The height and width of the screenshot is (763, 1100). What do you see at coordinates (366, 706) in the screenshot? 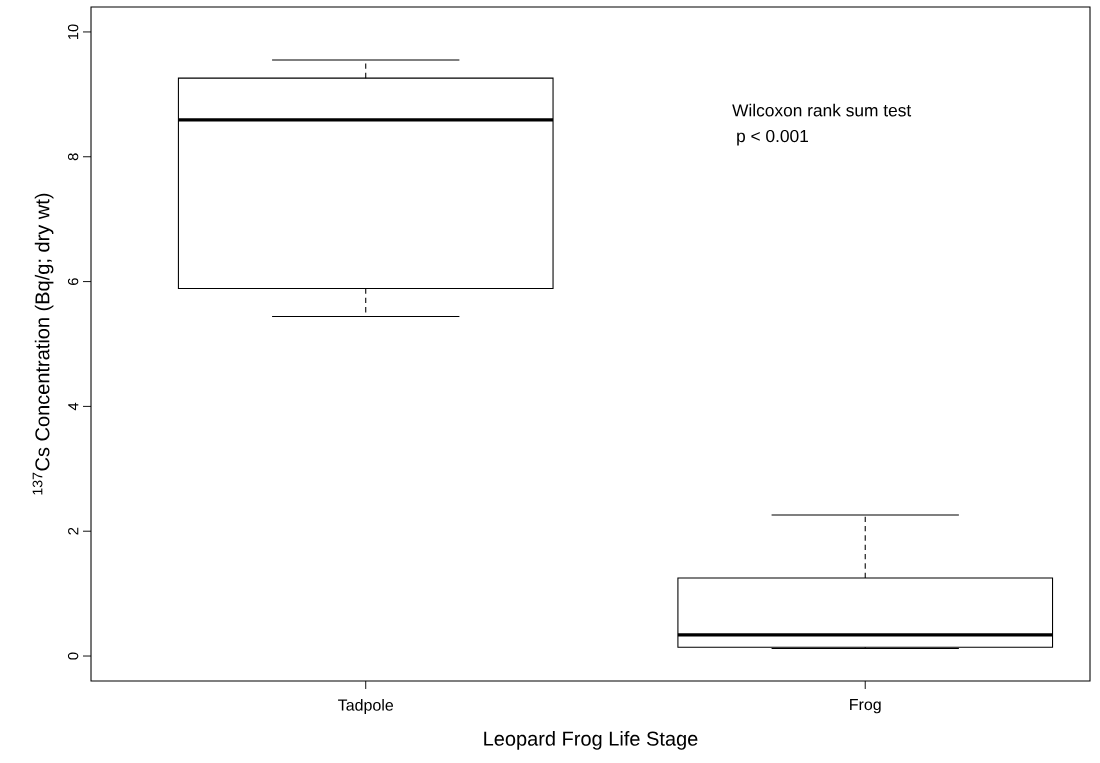
I see `x-tick-label: Tadpole` at bounding box center [366, 706].